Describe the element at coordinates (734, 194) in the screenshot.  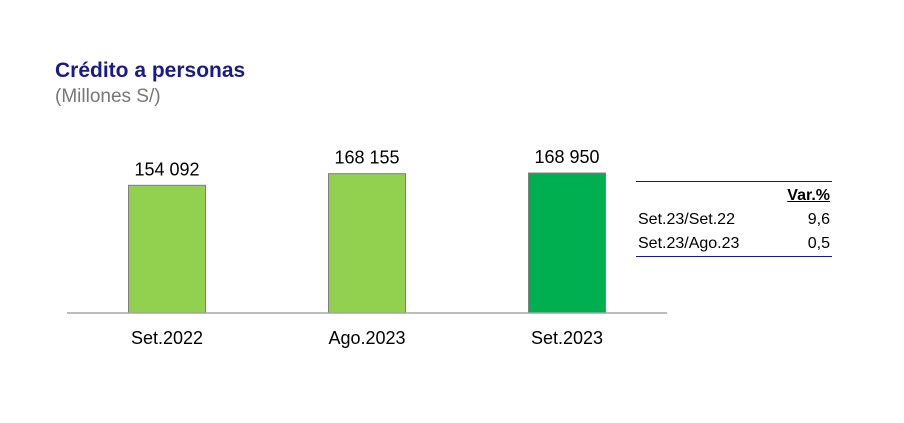
I see `variation-table-header-row: Var.%` at that location.